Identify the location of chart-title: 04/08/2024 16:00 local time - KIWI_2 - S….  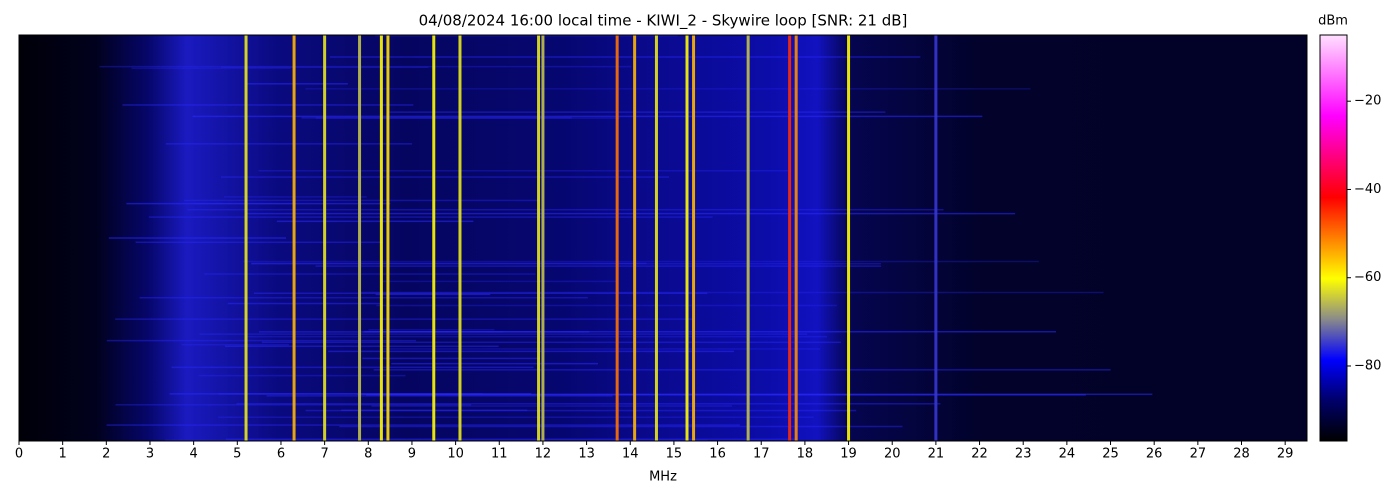
(663, 21).